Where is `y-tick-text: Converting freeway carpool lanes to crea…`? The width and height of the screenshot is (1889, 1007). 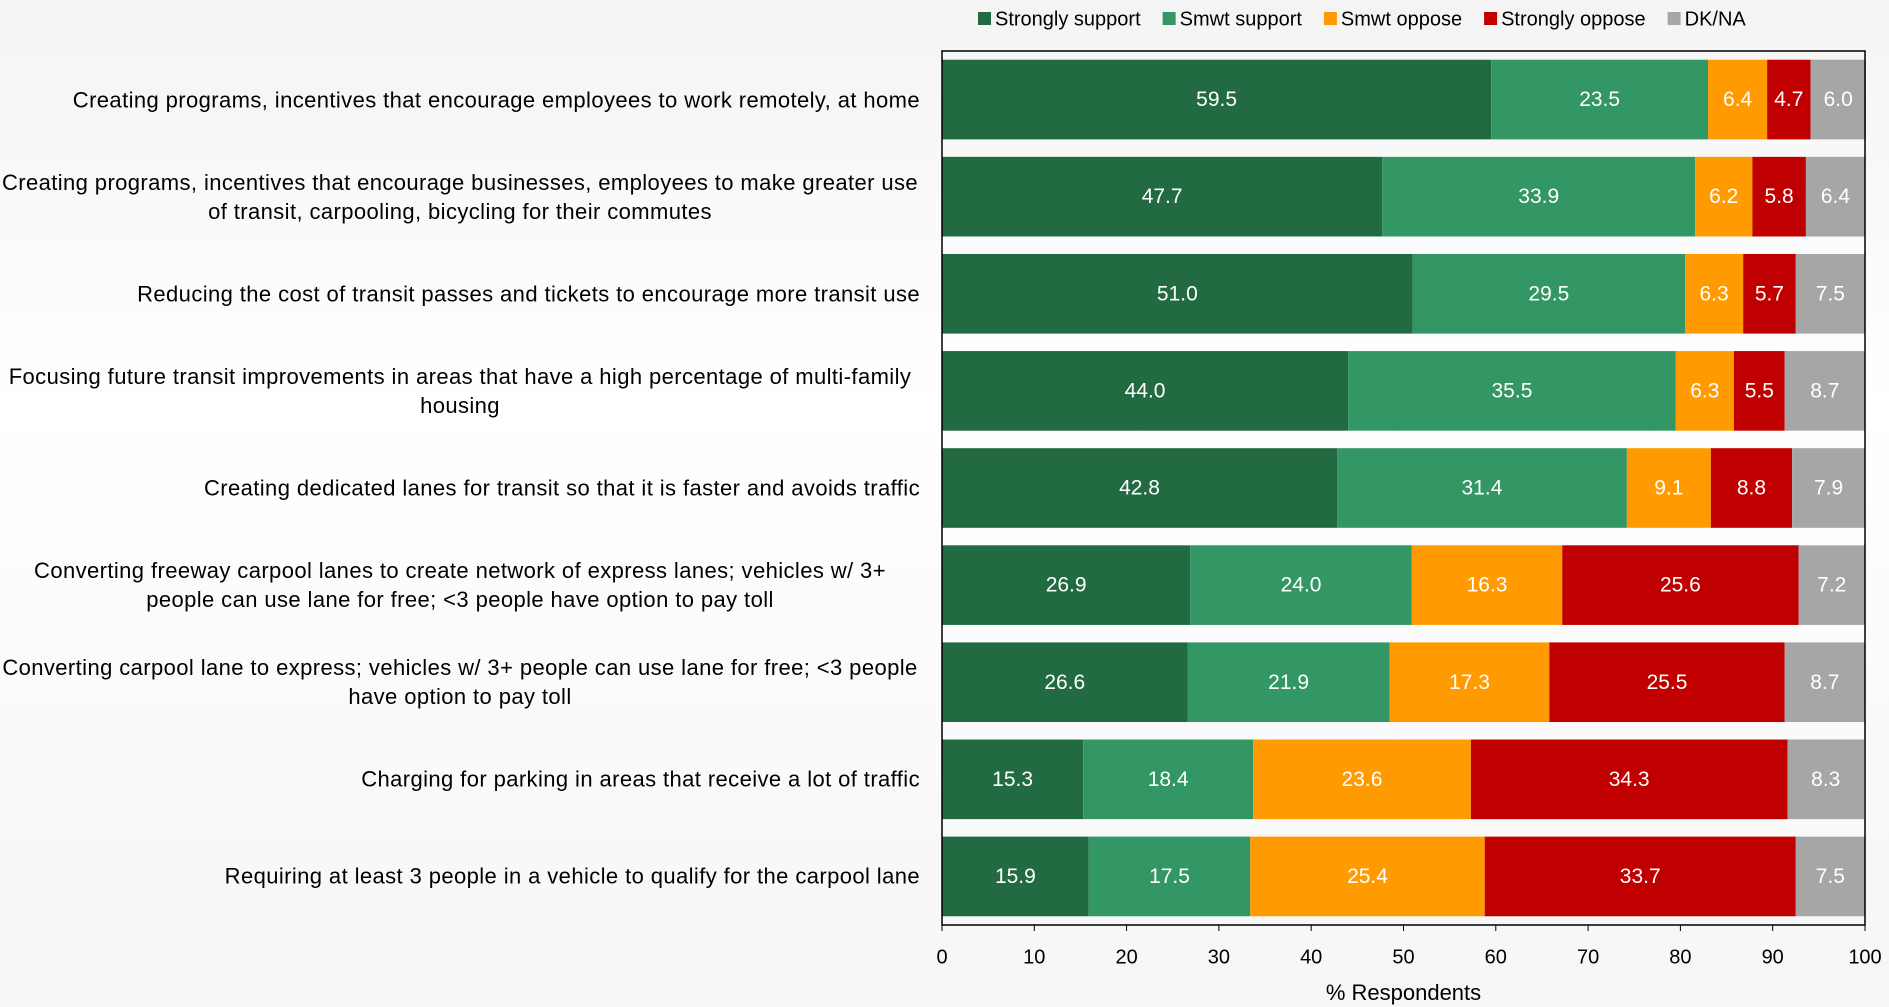
y-tick-text: Converting freeway carpool lanes to crea… is located at coordinates (460, 585).